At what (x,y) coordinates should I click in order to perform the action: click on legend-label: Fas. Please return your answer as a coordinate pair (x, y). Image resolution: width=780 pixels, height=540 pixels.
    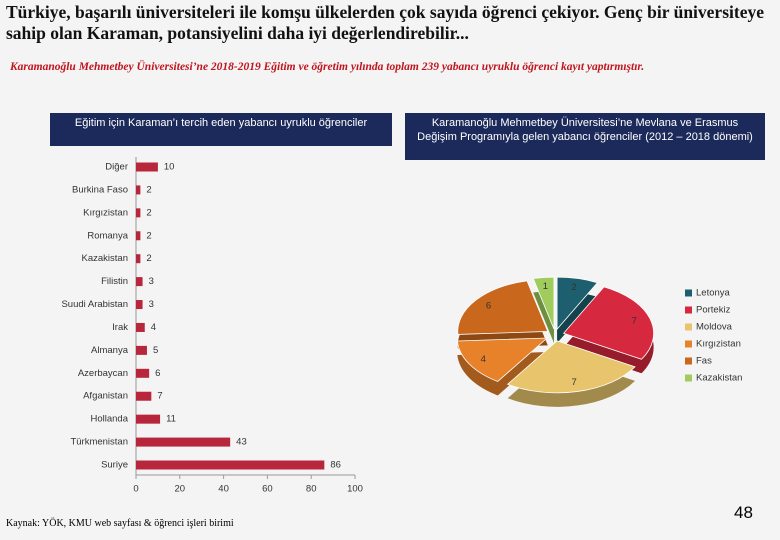
    Looking at the image, I should click on (704, 361).